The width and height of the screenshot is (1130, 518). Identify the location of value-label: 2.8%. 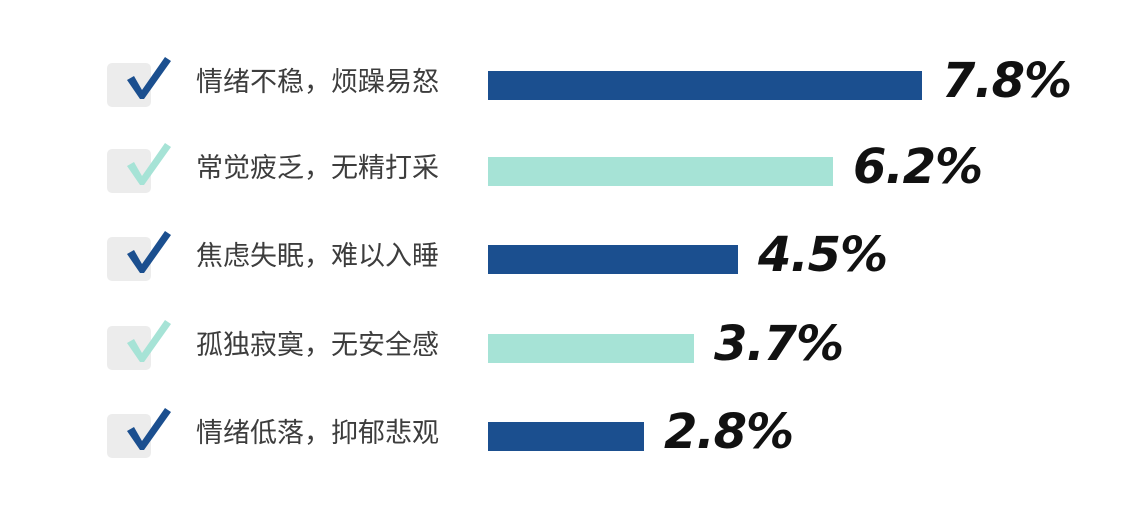
(729, 432).